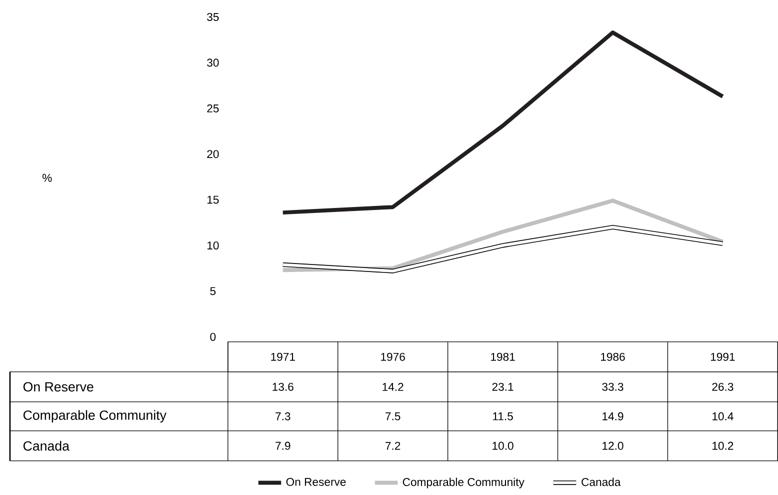  I want to click on x-tick-label: 1976, so click(393, 356).